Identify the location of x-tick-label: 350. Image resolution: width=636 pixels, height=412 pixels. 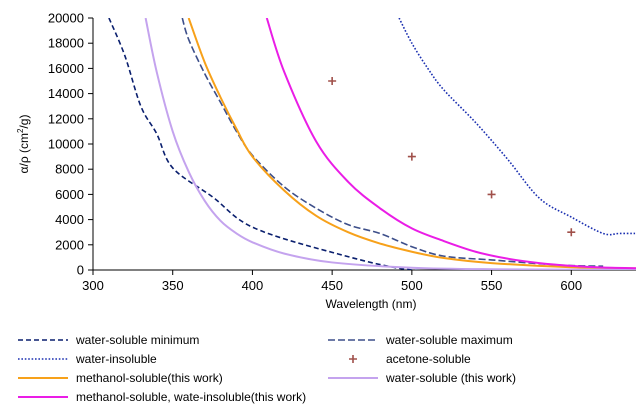
(173, 285).